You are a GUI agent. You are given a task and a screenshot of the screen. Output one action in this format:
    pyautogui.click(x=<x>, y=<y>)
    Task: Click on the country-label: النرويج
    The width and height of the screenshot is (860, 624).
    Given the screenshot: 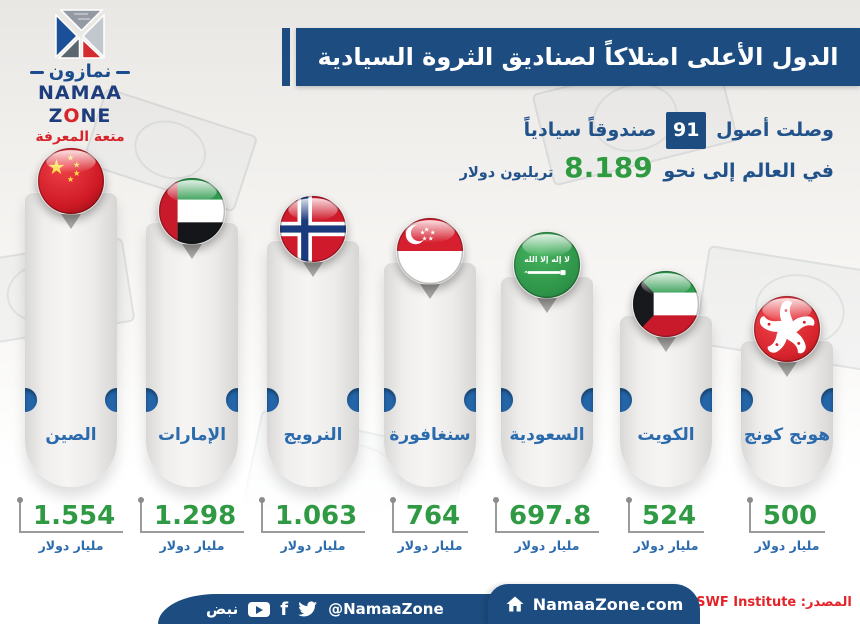 What is the action you would take?
    pyautogui.click(x=313, y=435)
    